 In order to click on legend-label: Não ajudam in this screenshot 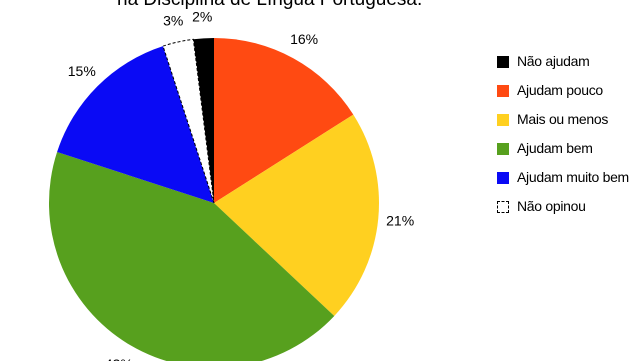, I will do `click(553, 61)`.